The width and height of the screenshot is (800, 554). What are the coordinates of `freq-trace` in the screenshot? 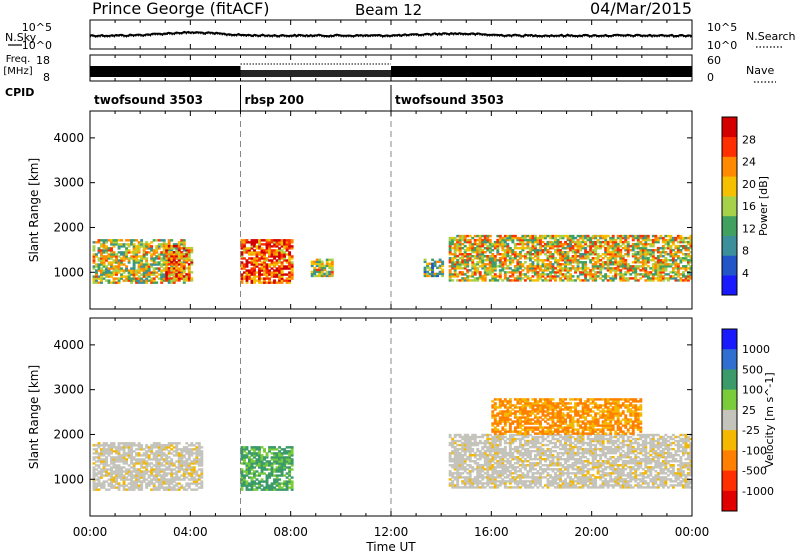 It's located at (391, 70).